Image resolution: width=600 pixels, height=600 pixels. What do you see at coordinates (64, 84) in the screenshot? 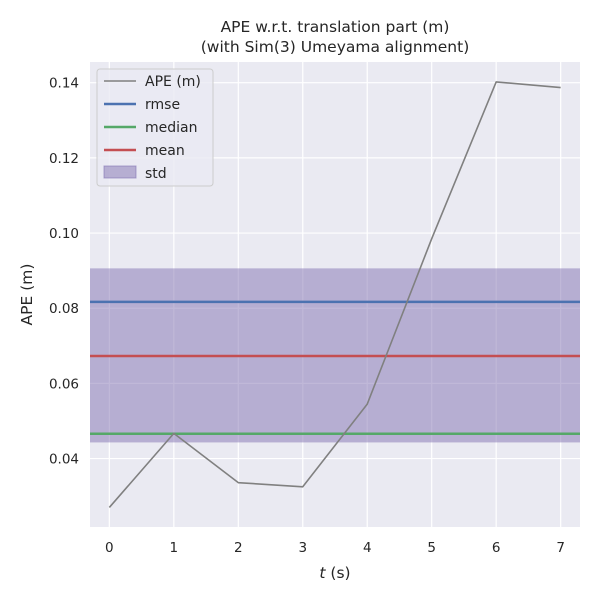
I see `y-tick-label-5: 0.14` at bounding box center [64, 84].